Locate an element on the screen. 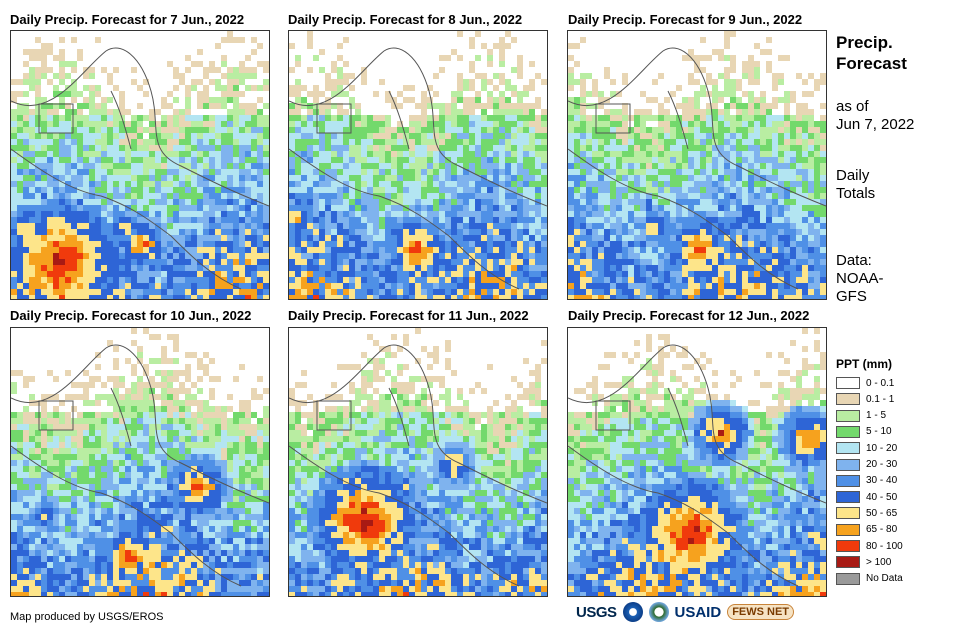 The image size is (970, 635). legend-label: 0.1 - 1 is located at coordinates (880, 399).